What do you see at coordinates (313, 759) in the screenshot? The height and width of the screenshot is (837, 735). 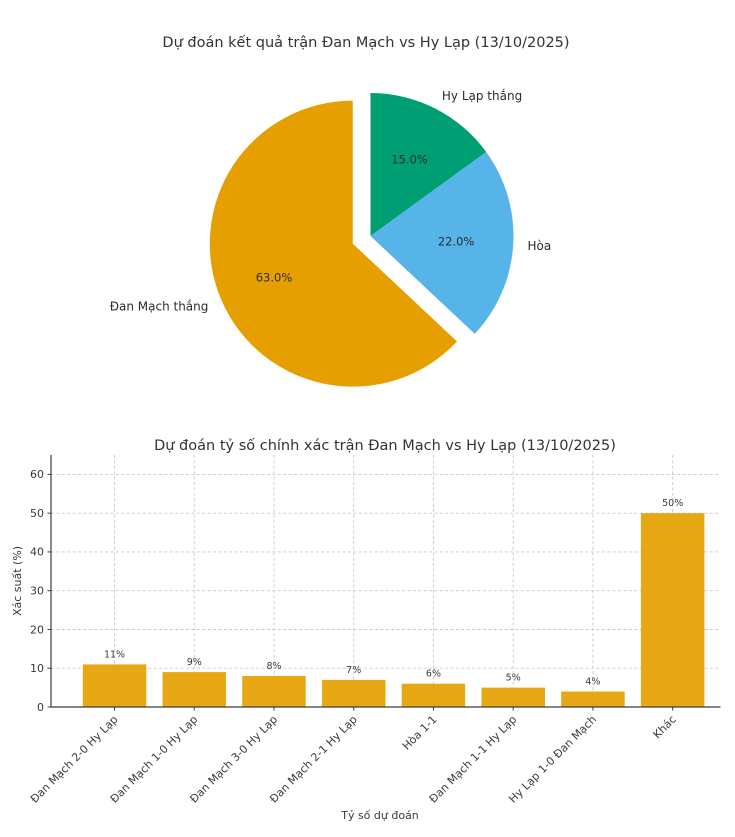 I see `x-tick-label: Đan Mạch 2-1 Hy Lạp` at bounding box center [313, 759].